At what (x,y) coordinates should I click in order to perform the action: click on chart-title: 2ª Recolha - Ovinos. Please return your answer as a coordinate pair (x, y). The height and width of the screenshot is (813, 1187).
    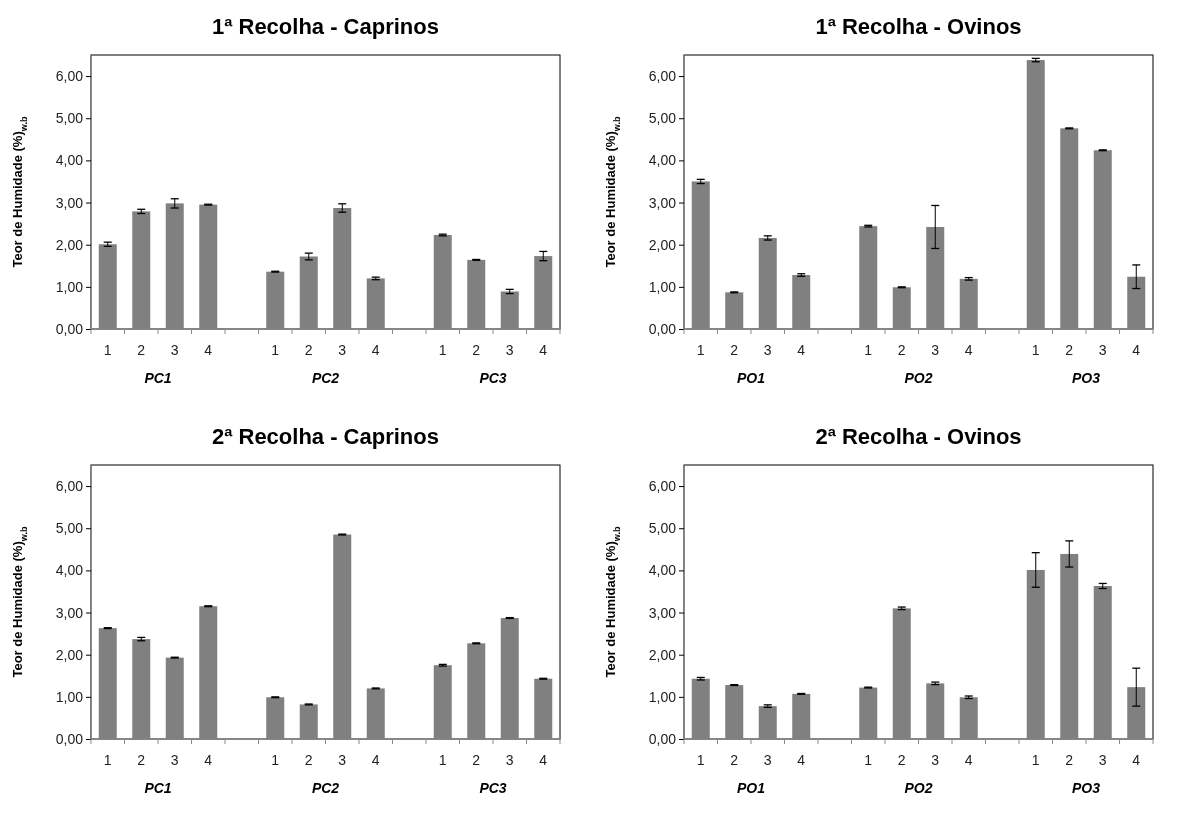
    Looking at the image, I should click on (918, 436).